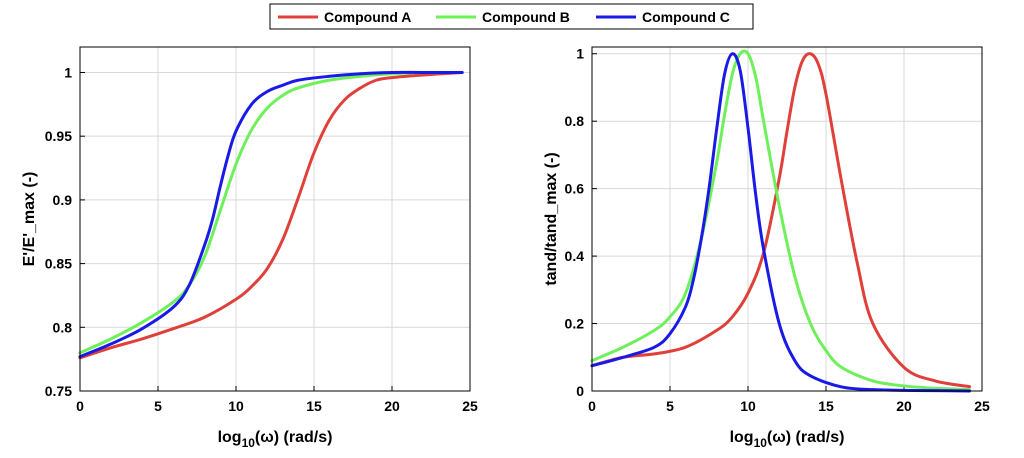  I want to click on legend-entry-a: Compound A, so click(344, 17).